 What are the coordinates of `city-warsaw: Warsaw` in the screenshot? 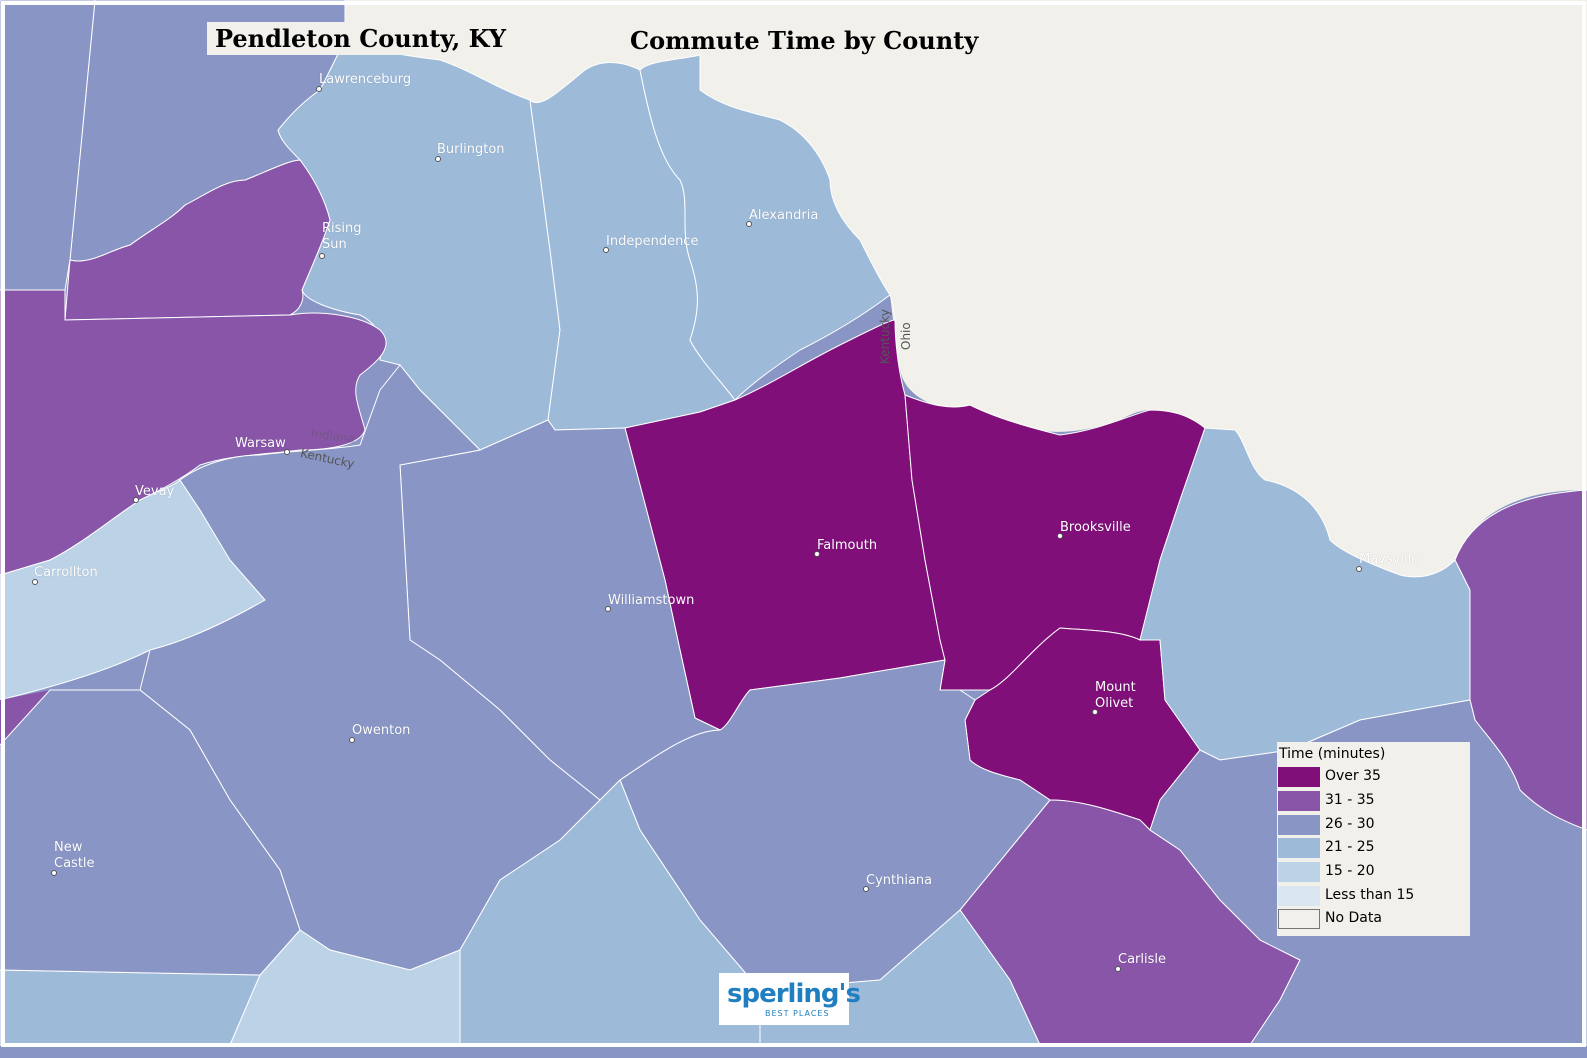 It's located at (260, 443).